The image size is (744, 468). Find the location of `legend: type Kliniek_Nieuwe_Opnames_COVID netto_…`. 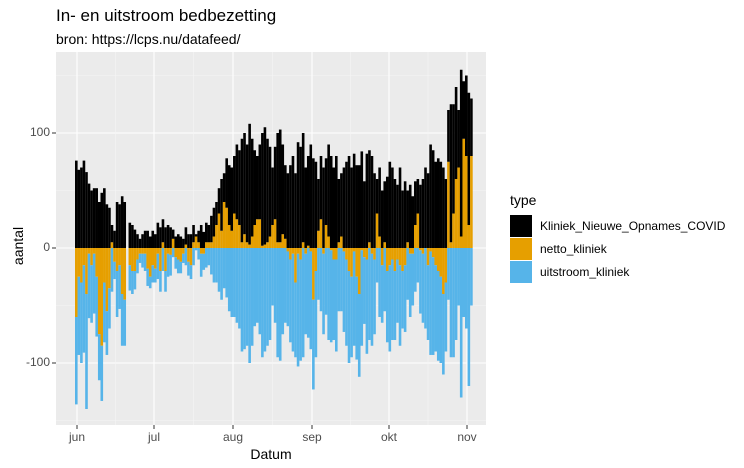

legend: type Kliniek_Nieuwe_Opnames_COVID netto_… is located at coordinates (617, 237).